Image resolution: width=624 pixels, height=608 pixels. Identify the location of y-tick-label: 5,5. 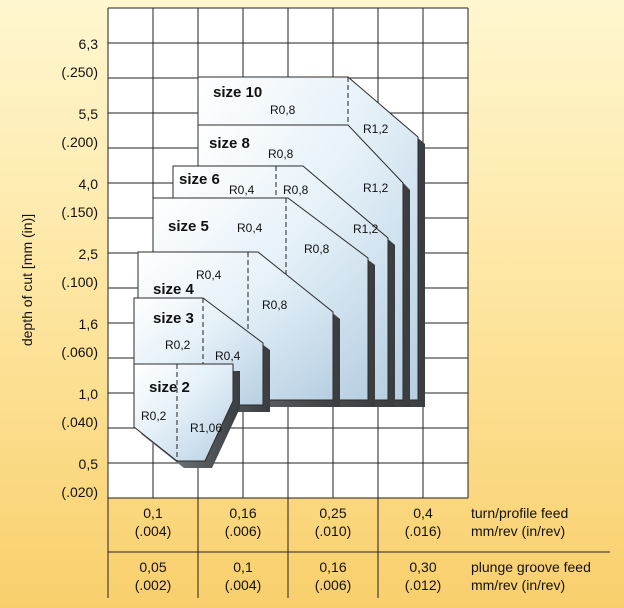
(88, 114).